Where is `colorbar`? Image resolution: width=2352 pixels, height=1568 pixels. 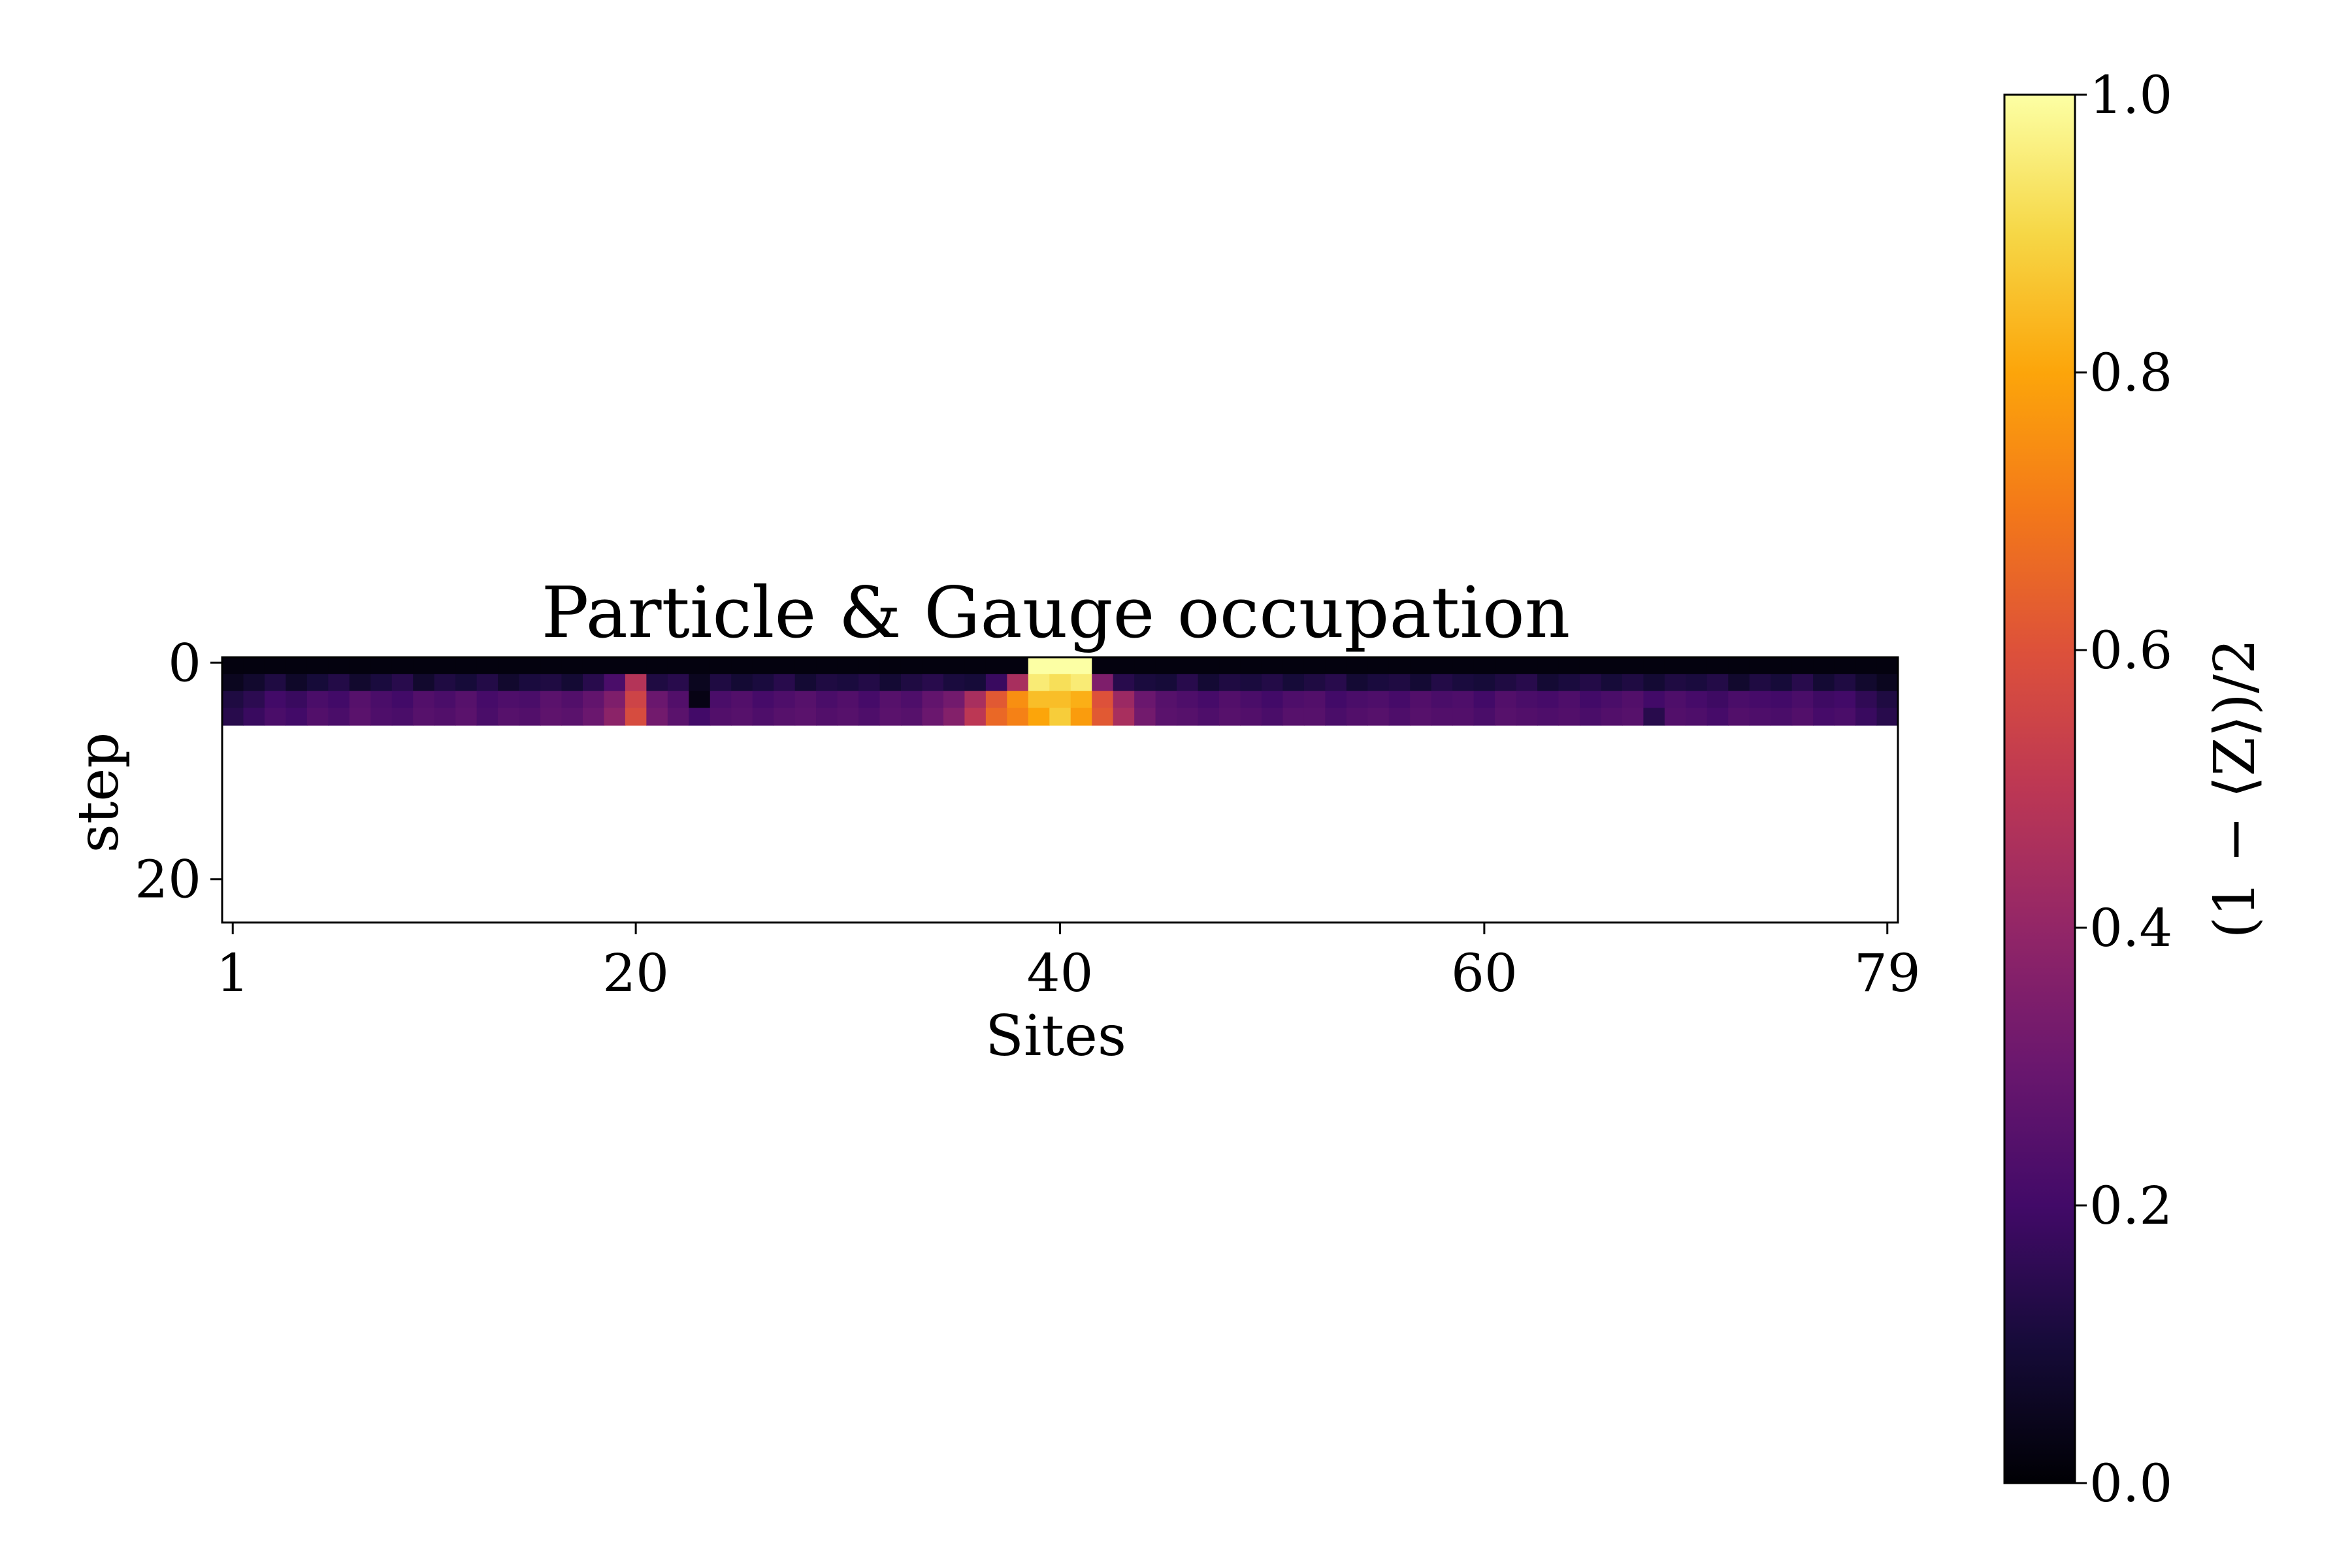 colorbar is located at coordinates (2039, 788).